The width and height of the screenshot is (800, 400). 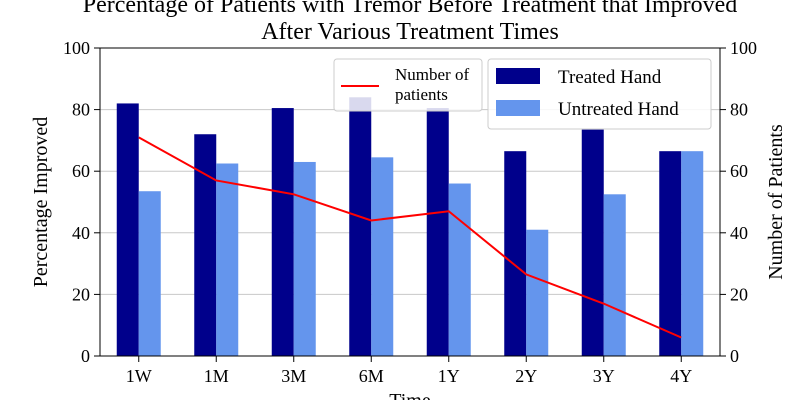 What do you see at coordinates (371, 376) in the screenshot?
I see `x-tick-label-6M: 6M` at bounding box center [371, 376].